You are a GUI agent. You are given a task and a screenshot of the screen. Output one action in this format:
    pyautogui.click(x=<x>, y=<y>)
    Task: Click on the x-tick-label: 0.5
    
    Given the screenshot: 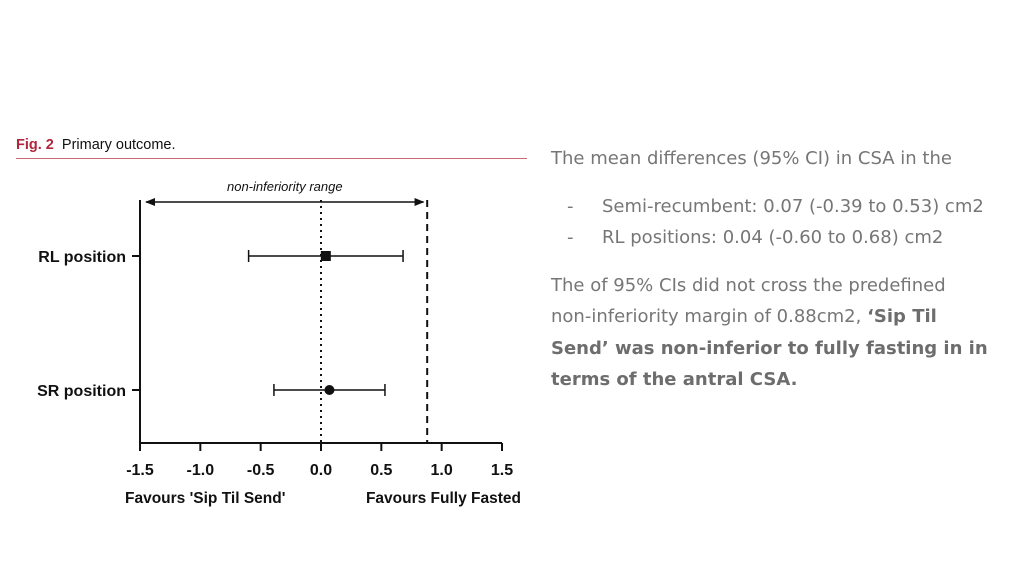 What is the action you would take?
    pyautogui.click(x=381, y=470)
    